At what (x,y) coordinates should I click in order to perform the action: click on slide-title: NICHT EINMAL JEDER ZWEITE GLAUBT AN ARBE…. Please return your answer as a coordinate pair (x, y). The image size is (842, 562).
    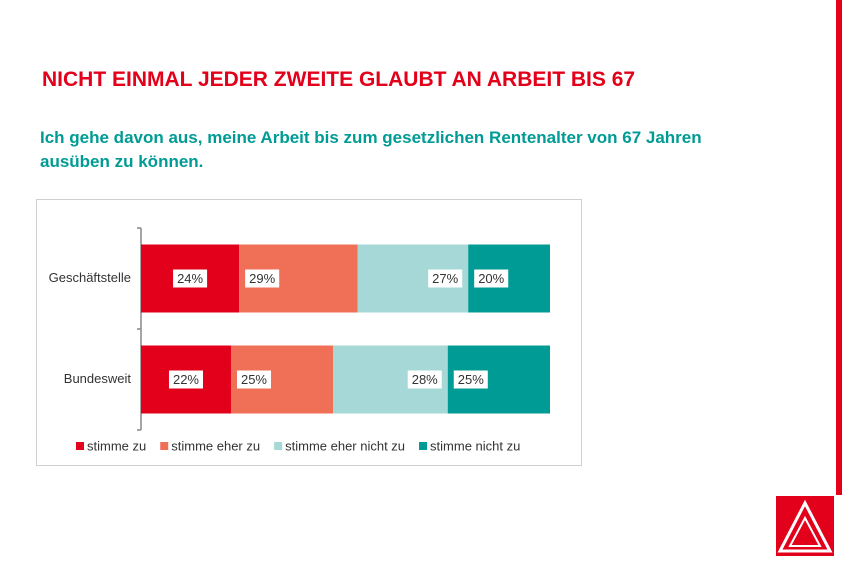
    Looking at the image, I should click on (339, 79).